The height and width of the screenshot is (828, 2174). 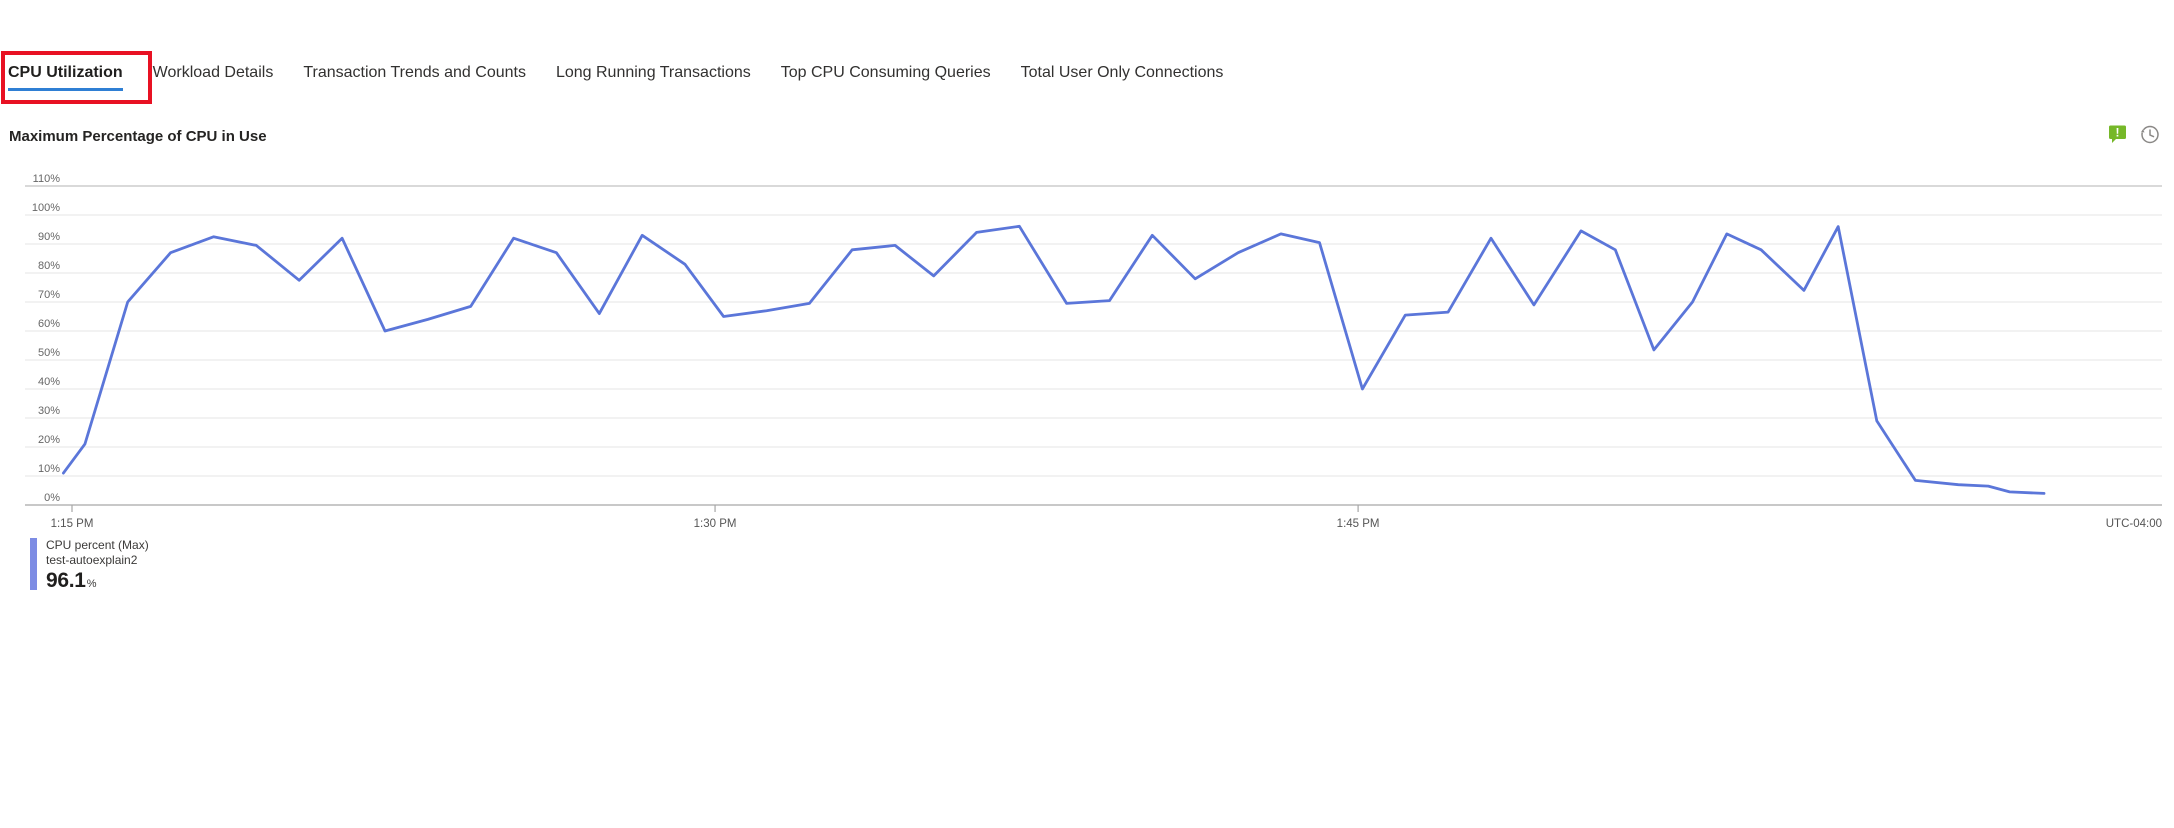 What do you see at coordinates (49, 266) in the screenshot?
I see `y-axis-label-80: 80%` at bounding box center [49, 266].